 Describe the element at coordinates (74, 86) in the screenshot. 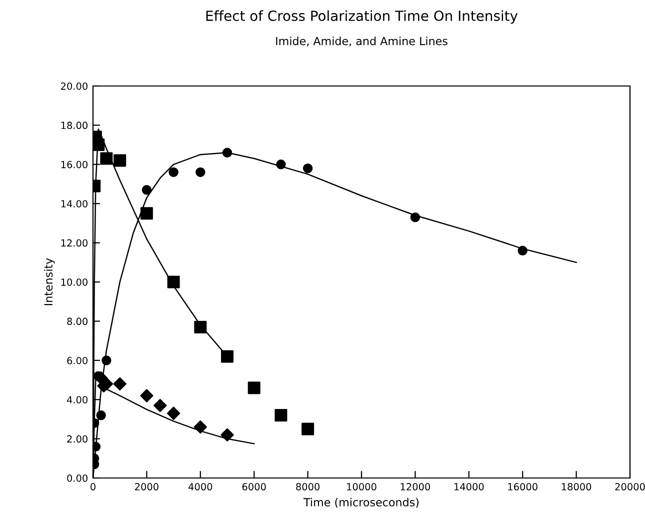

I see `y-tick-label: 20.00` at that location.